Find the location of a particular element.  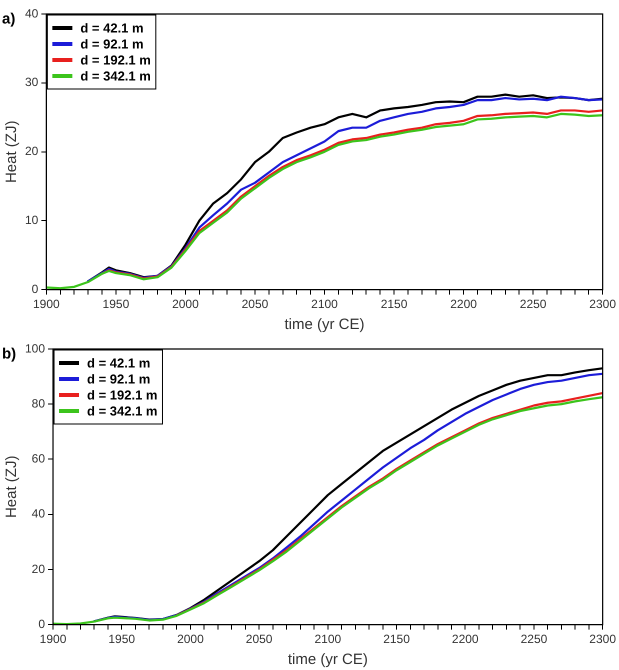

chart-title: a) is located at coordinates (9, 19).